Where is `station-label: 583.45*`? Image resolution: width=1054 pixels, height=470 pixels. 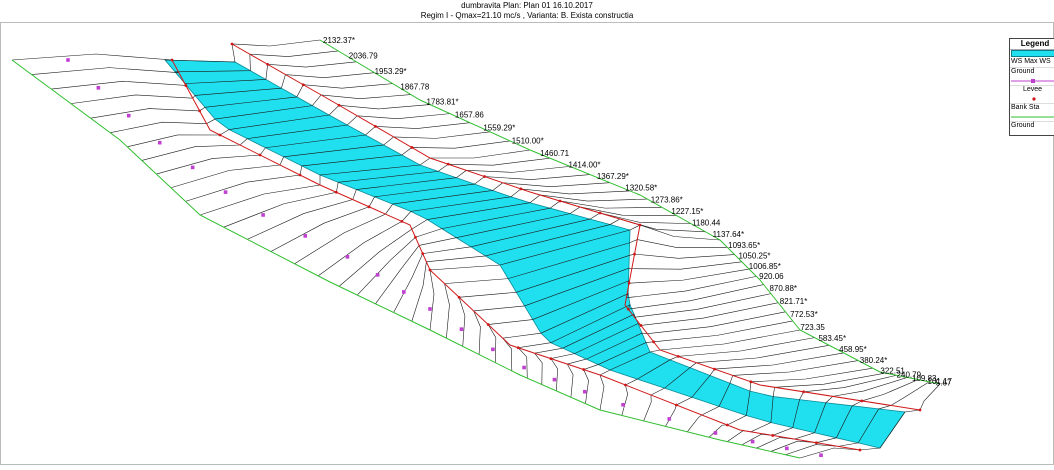 station-label: 583.45* is located at coordinates (832, 338).